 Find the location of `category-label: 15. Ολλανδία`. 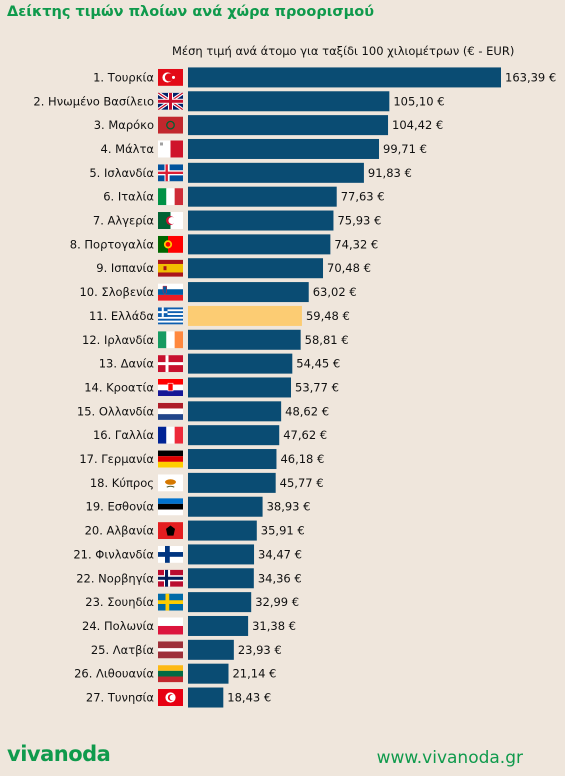

category-label: 15. Ολλανδία is located at coordinates (116, 411).